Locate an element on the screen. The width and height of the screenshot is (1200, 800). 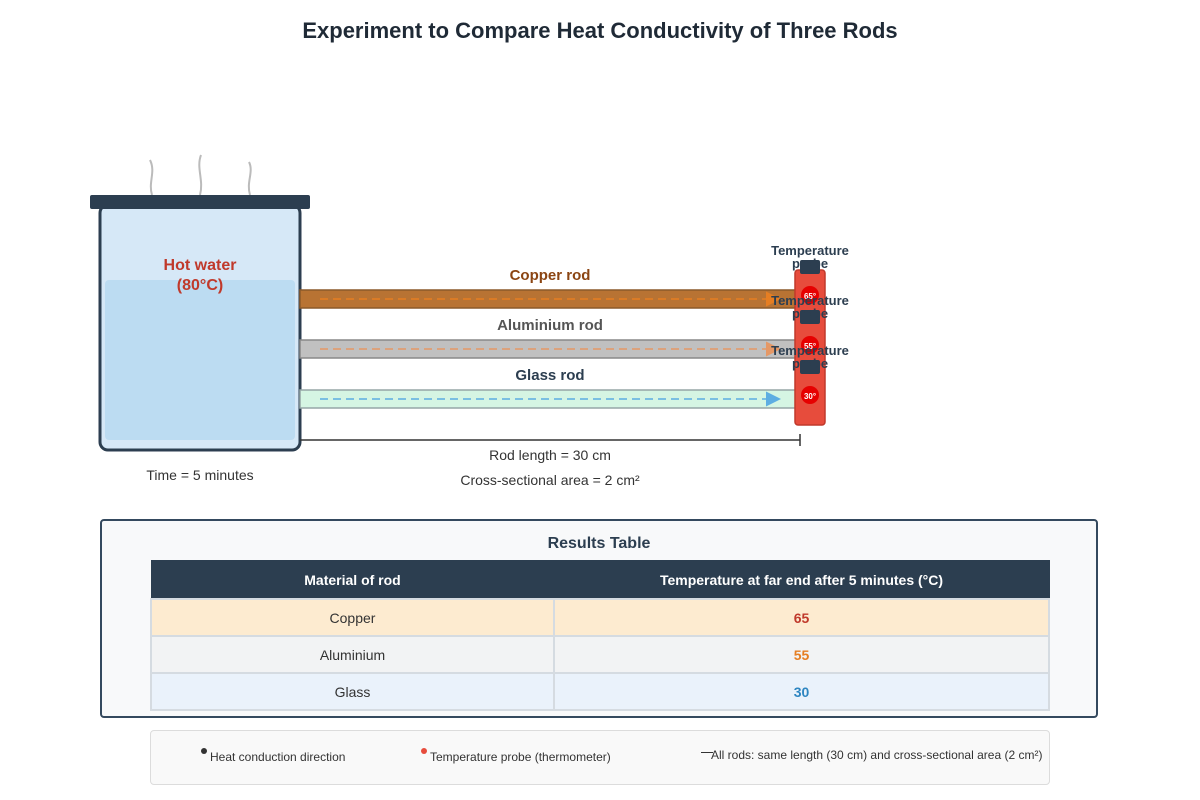
rod-length-label: Rod length = 30 cm is located at coordinates (550, 455).